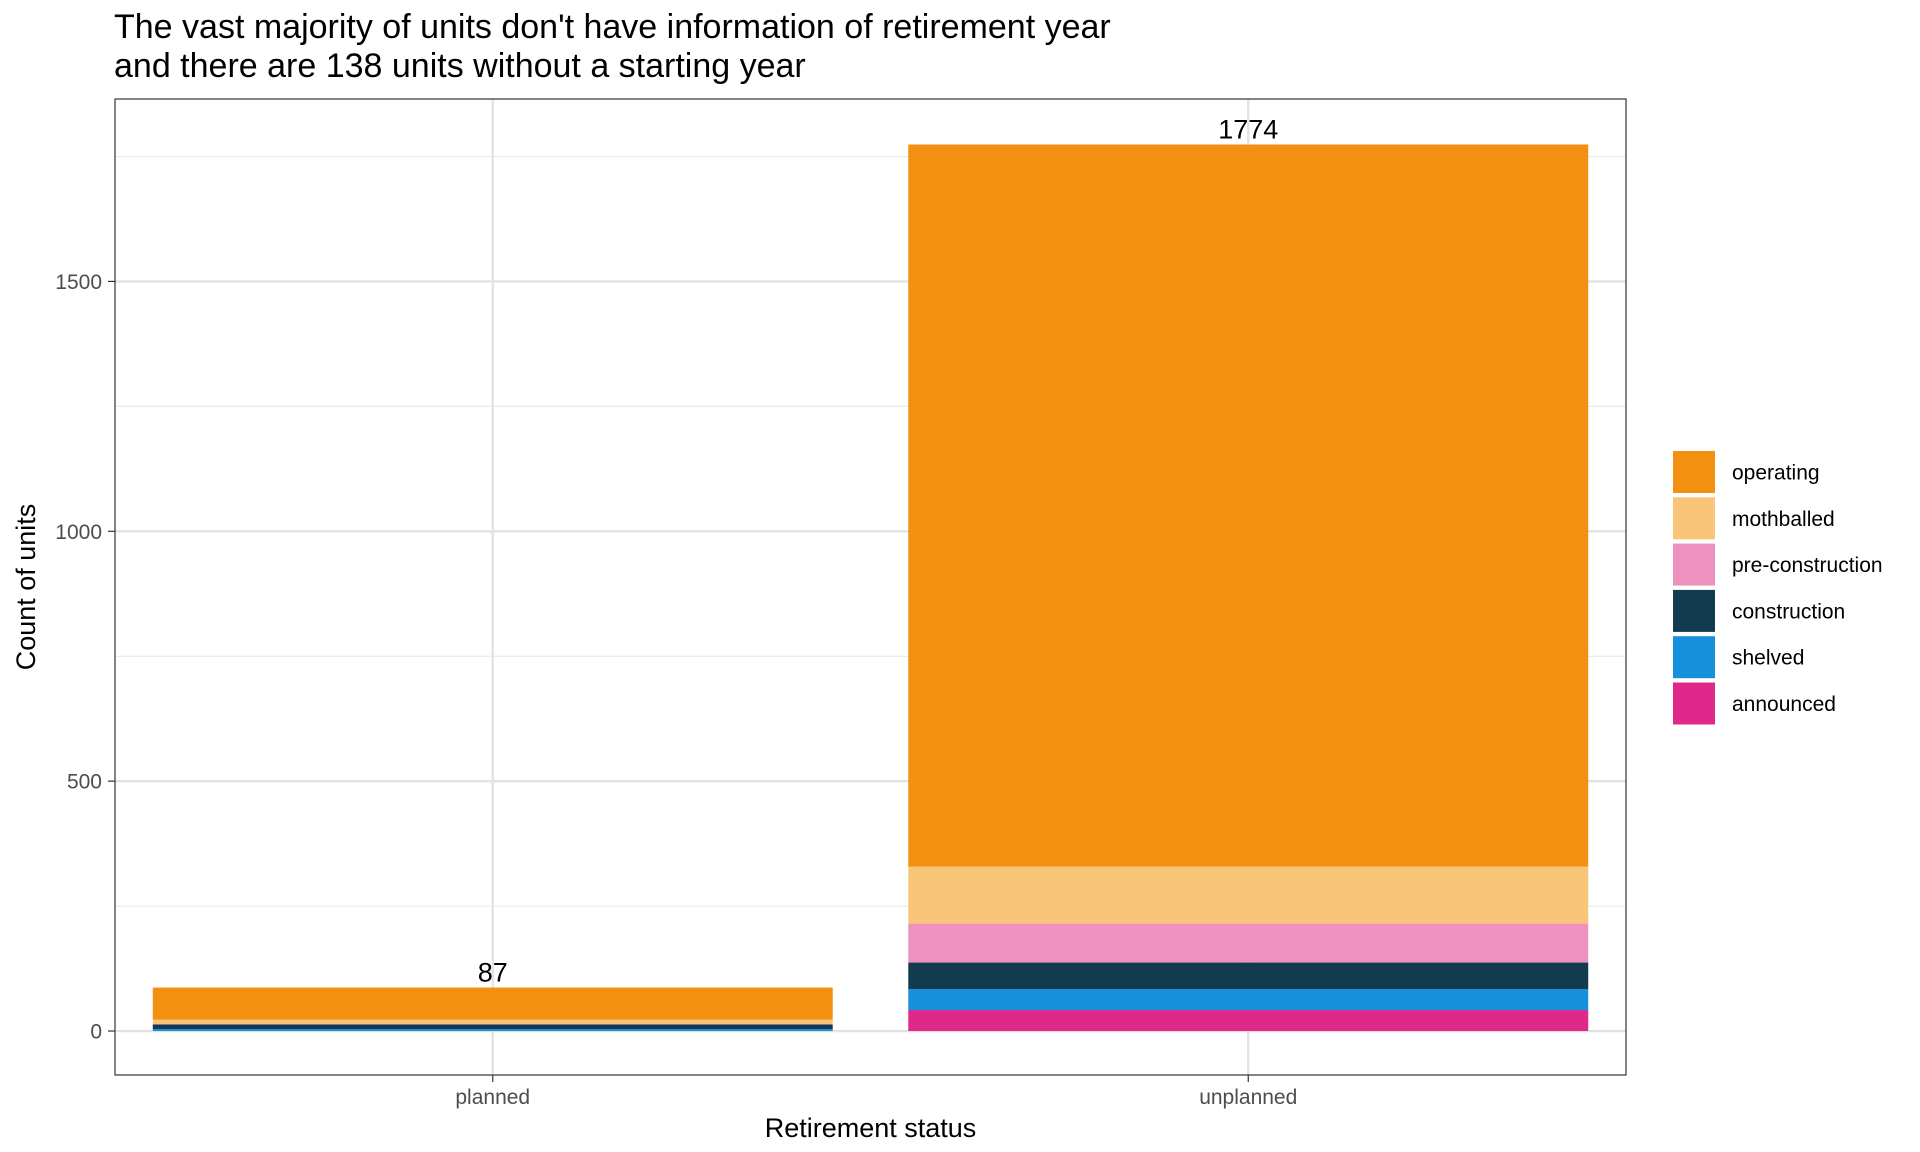 Image resolution: width=1920 pixels, height=1152 pixels. Describe the element at coordinates (1248, 1000) in the screenshot. I see `bar-segment-unplanned-shelved` at that location.